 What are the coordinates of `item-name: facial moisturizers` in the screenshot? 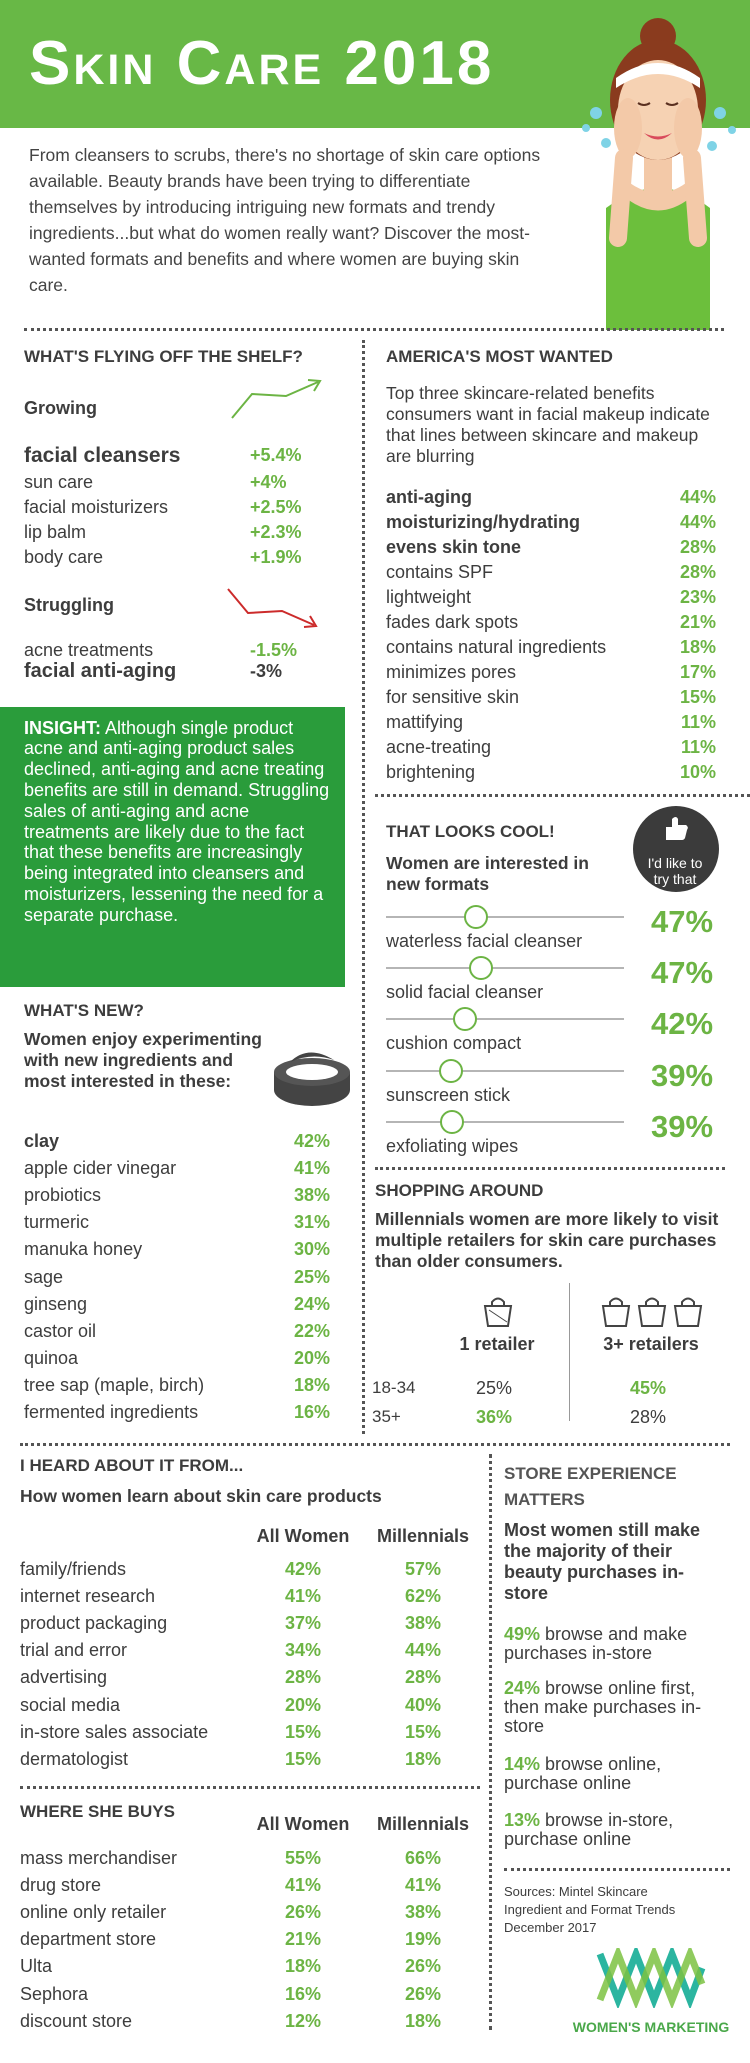 It's located at (96, 507).